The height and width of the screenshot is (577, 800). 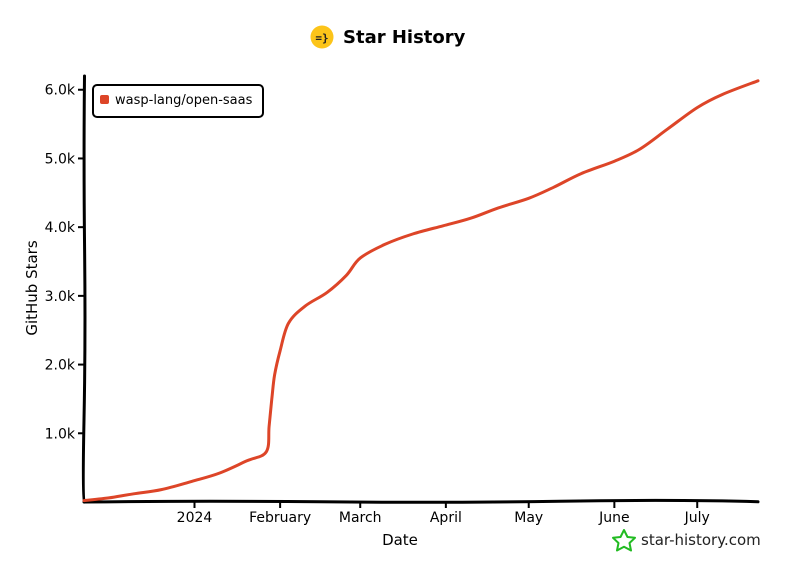 I want to click on y-tick-label: 1.0k, so click(x=60, y=434).